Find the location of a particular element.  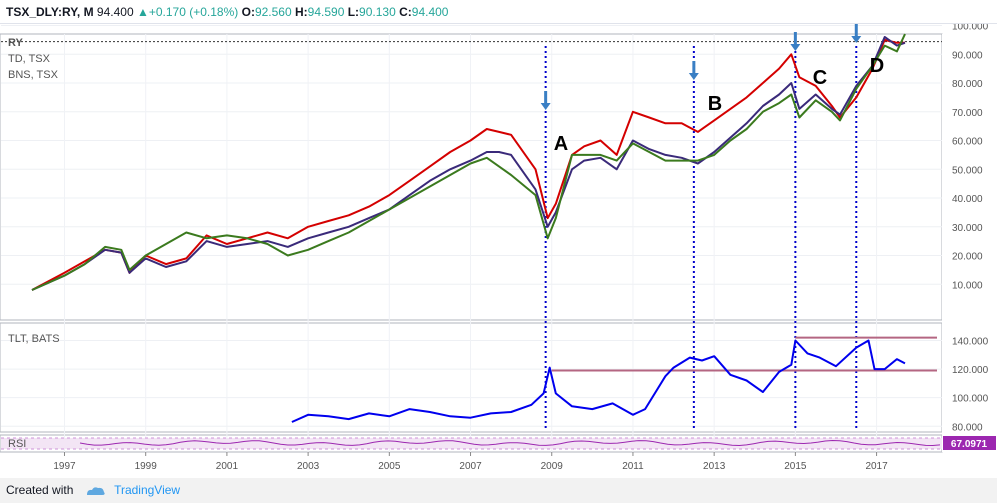

legend-entry: RY is located at coordinates (16, 43).